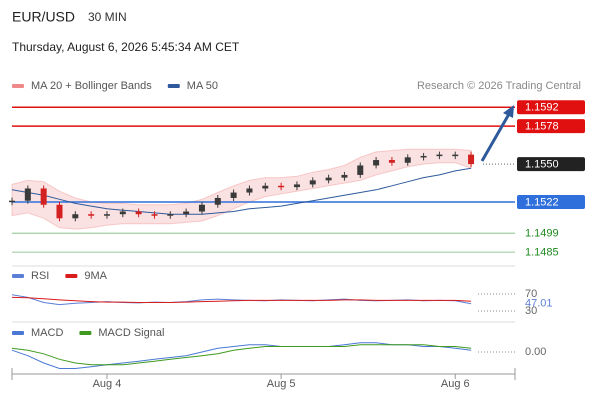 This screenshot has width=590, height=405. Describe the element at coordinates (131, 333) in the screenshot. I see `legend-label: MACD Signal` at that location.